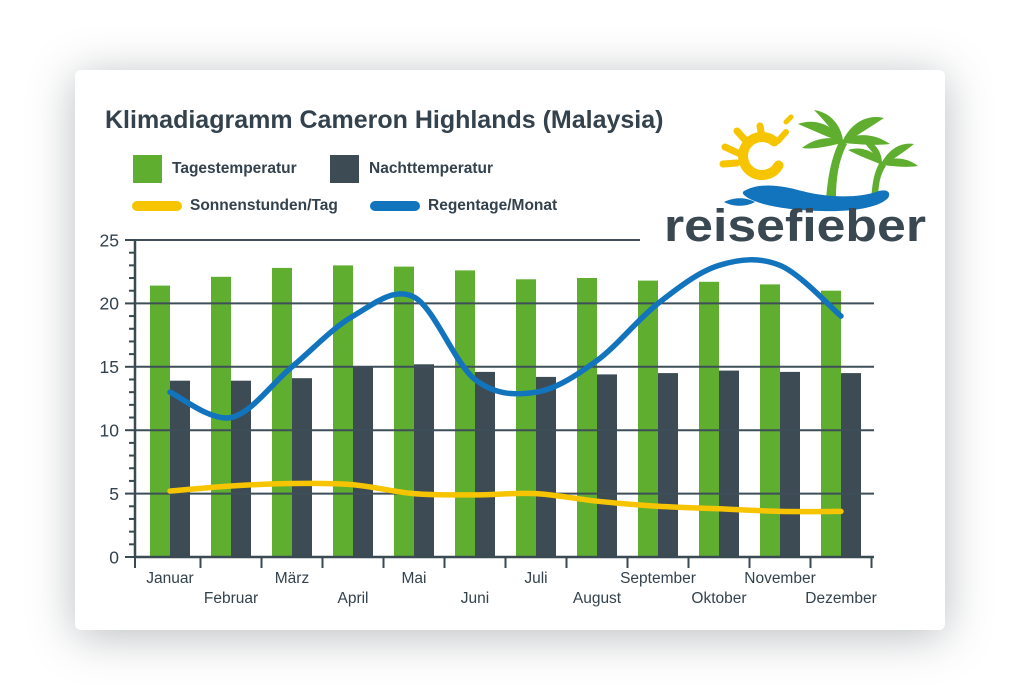 The image size is (1020, 700). I want to click on legend-item-rain-days: Regentage/Monat, so click(463, 206).